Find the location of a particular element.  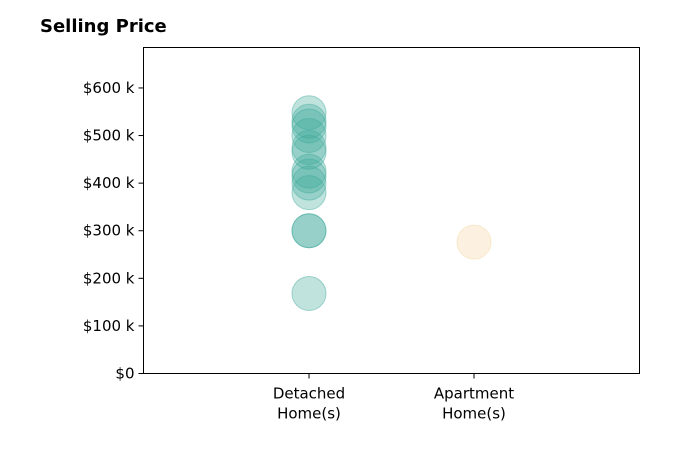

y-tick-label: $400 k is located at coordinates (109, 183).